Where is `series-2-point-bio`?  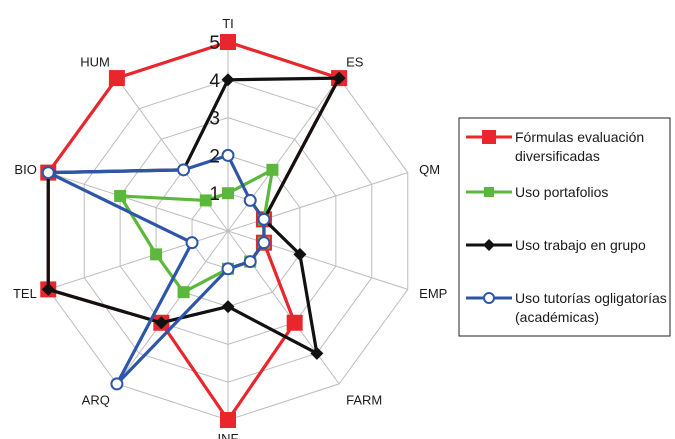 series-2-point-bio is located at coordinates (120, 195).